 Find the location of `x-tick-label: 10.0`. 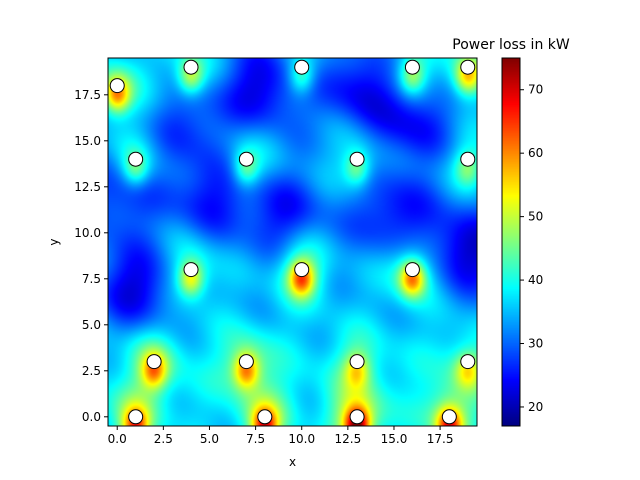

x-tick-label: 10.0 is located at coordinates (301, 439).